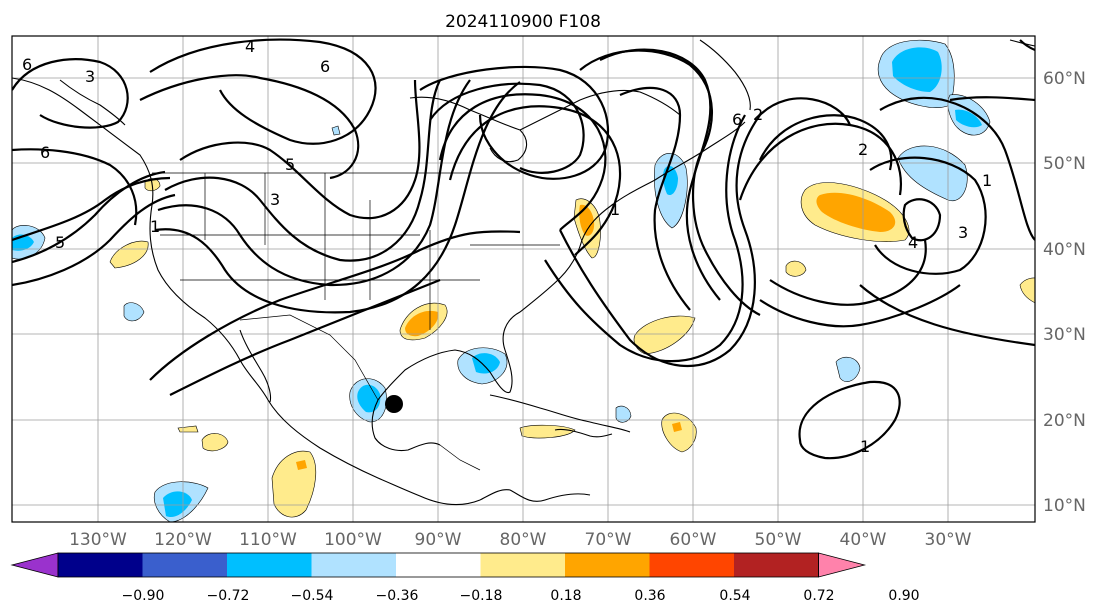 Image resolution: width=1105 pixels, height=615 pixels. What do you see at coordinates (228, 596) in the screenshot?
I see `colorbar-tick: −0.72` at bounding box center [228, 596].